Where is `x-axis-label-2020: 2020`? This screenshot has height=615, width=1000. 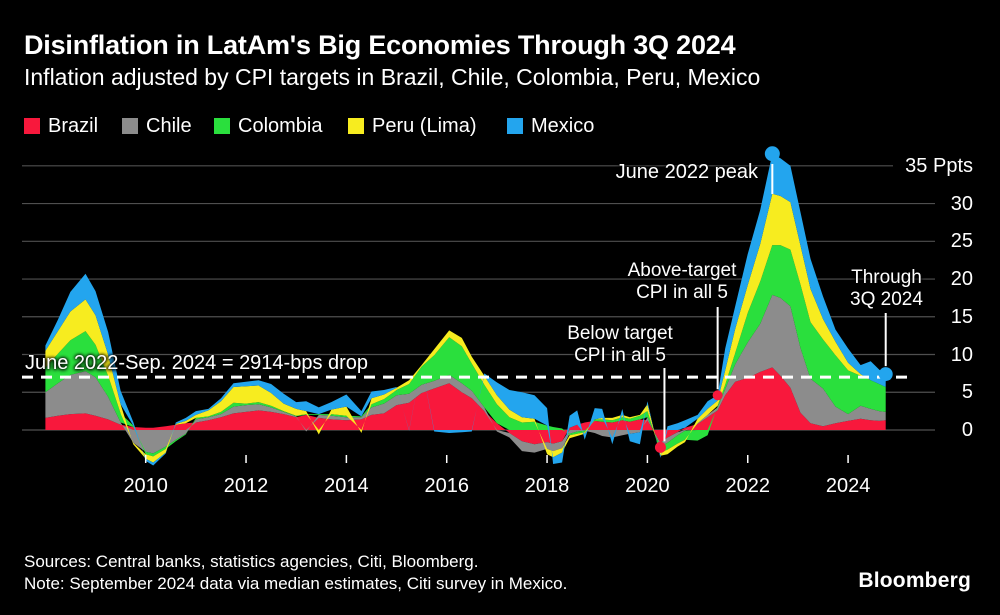
x-axis-label-2020: 2020 is located at coordinates (647, 486).